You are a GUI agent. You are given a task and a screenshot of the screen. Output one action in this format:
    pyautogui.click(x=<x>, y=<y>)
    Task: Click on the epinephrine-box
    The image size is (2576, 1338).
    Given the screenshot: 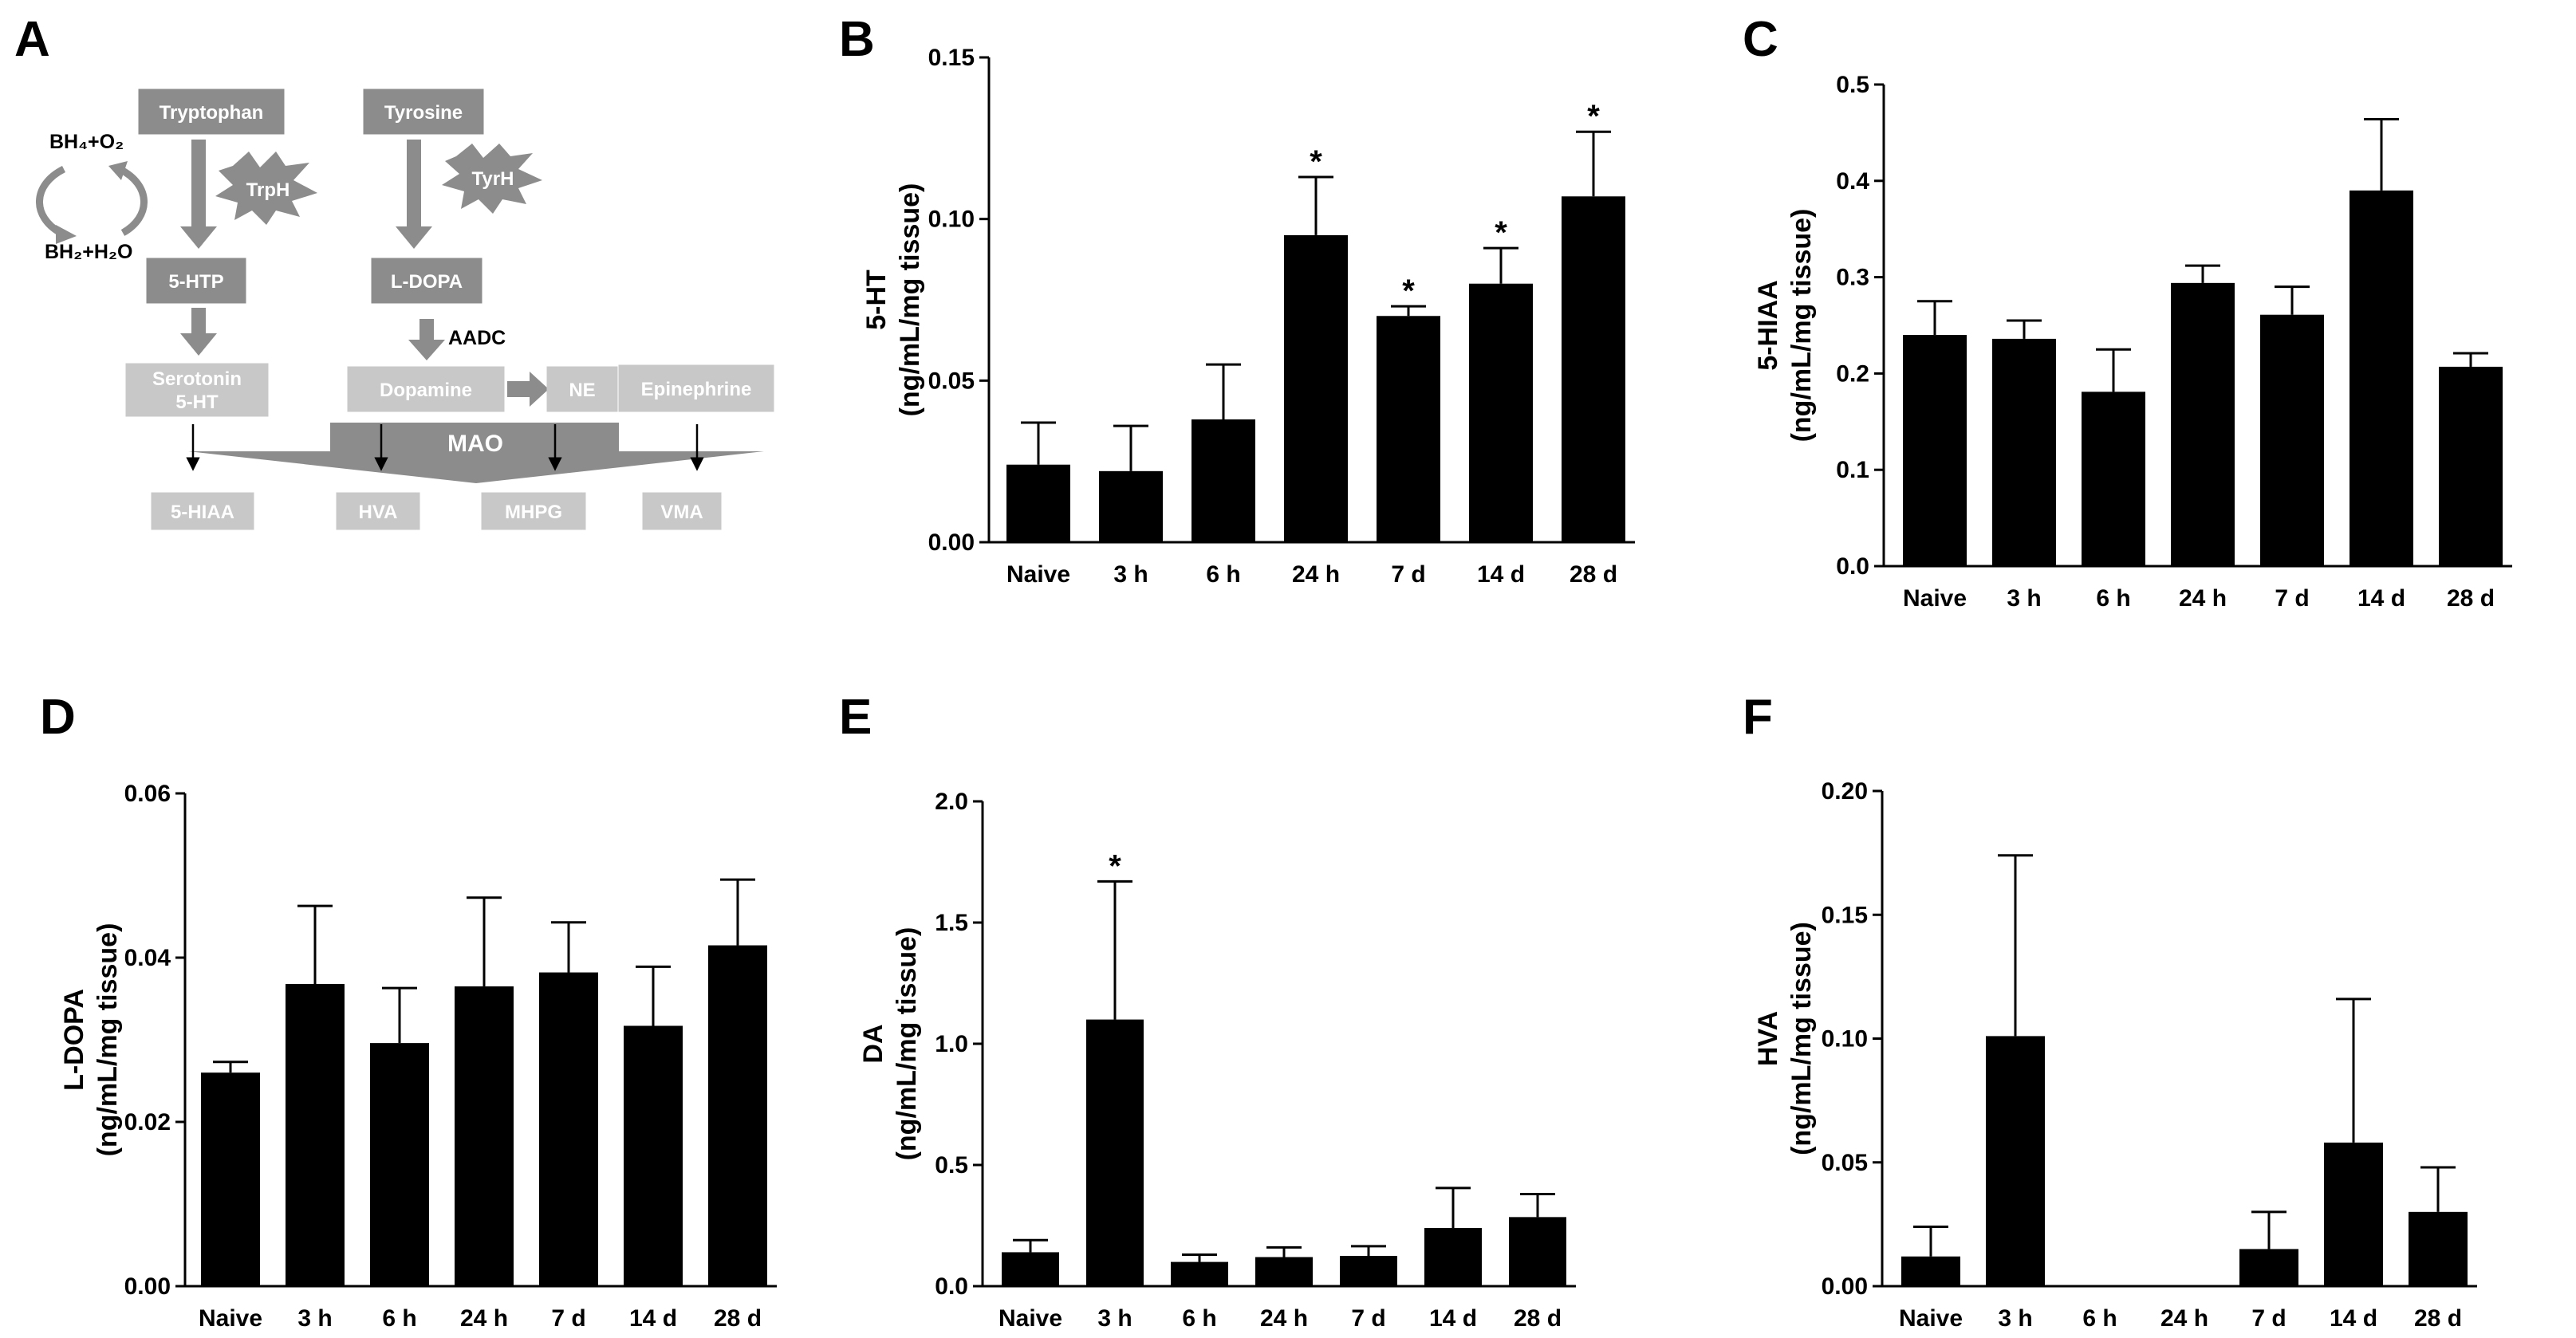 What is the action you would take?
    pyautogui.click(x=696, y=388)
    